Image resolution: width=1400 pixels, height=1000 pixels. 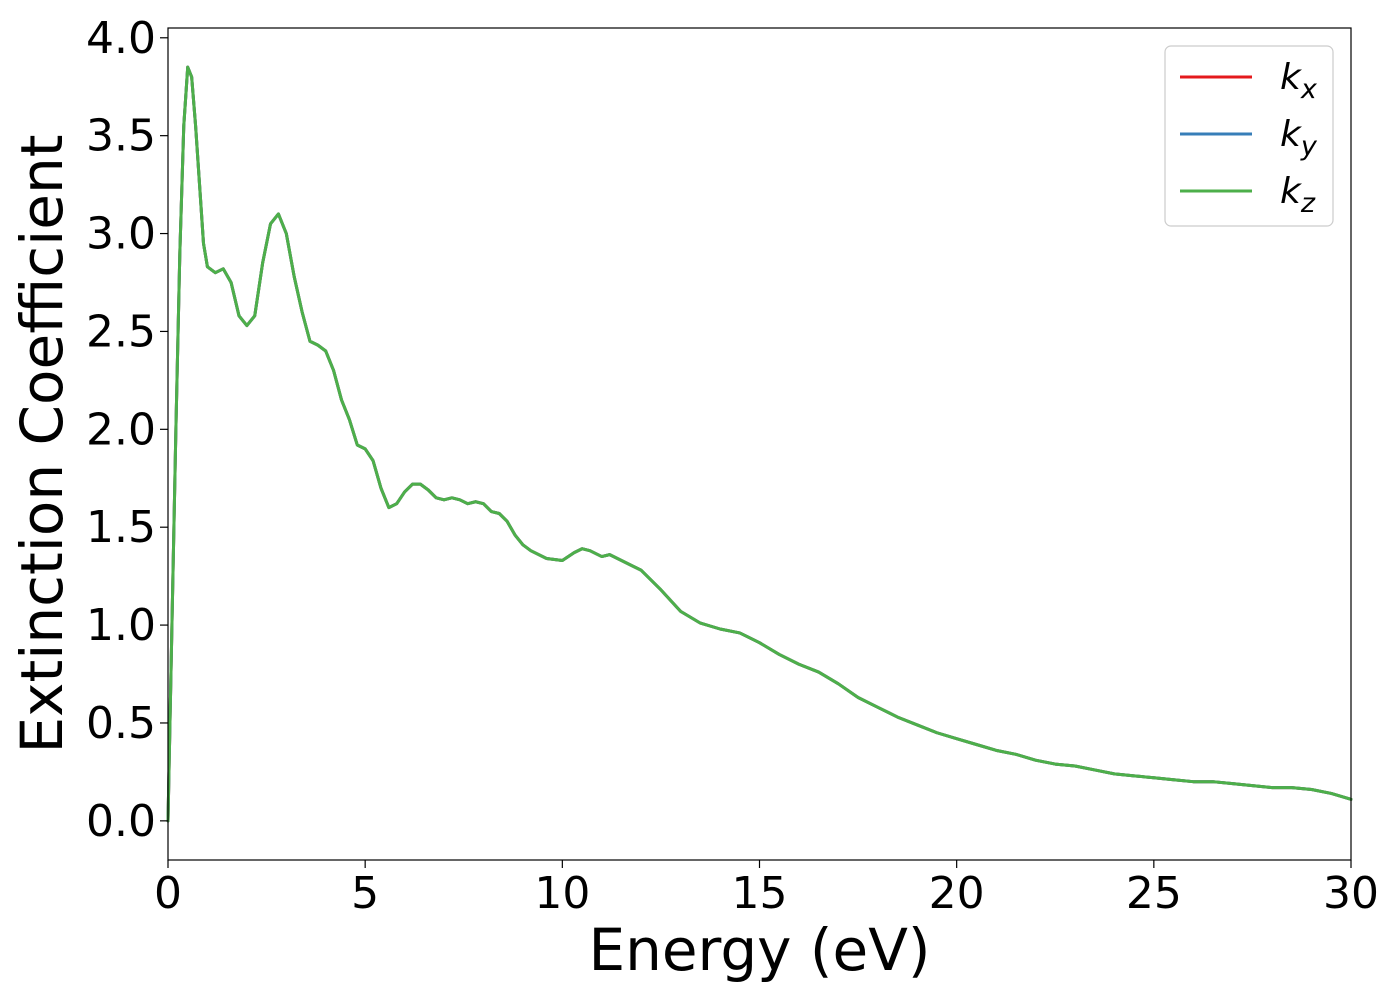 I want to click on x-tick-label: 30, so click(x=1351, y=893).